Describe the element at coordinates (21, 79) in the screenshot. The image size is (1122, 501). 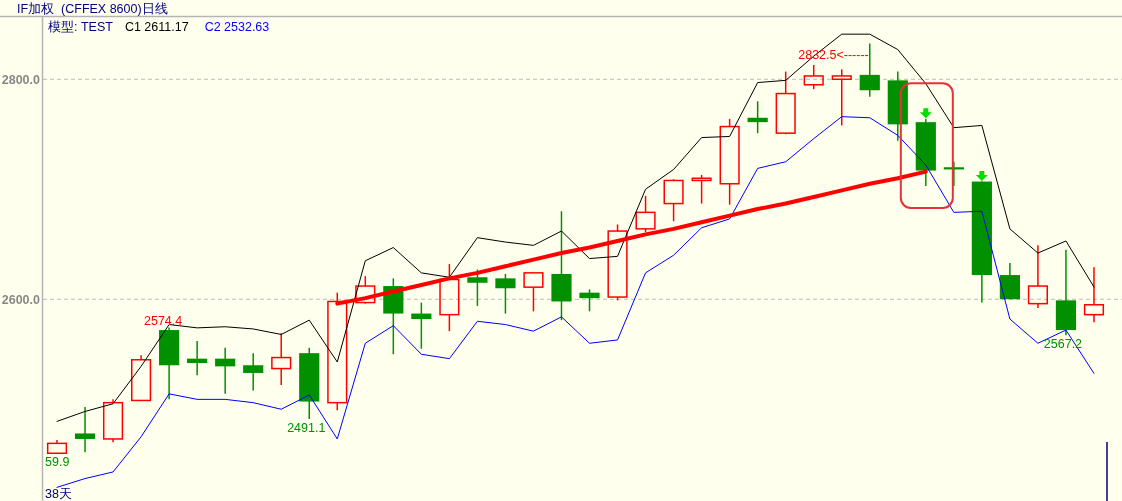
I see `y-tick-label: 2800.0` at that location.